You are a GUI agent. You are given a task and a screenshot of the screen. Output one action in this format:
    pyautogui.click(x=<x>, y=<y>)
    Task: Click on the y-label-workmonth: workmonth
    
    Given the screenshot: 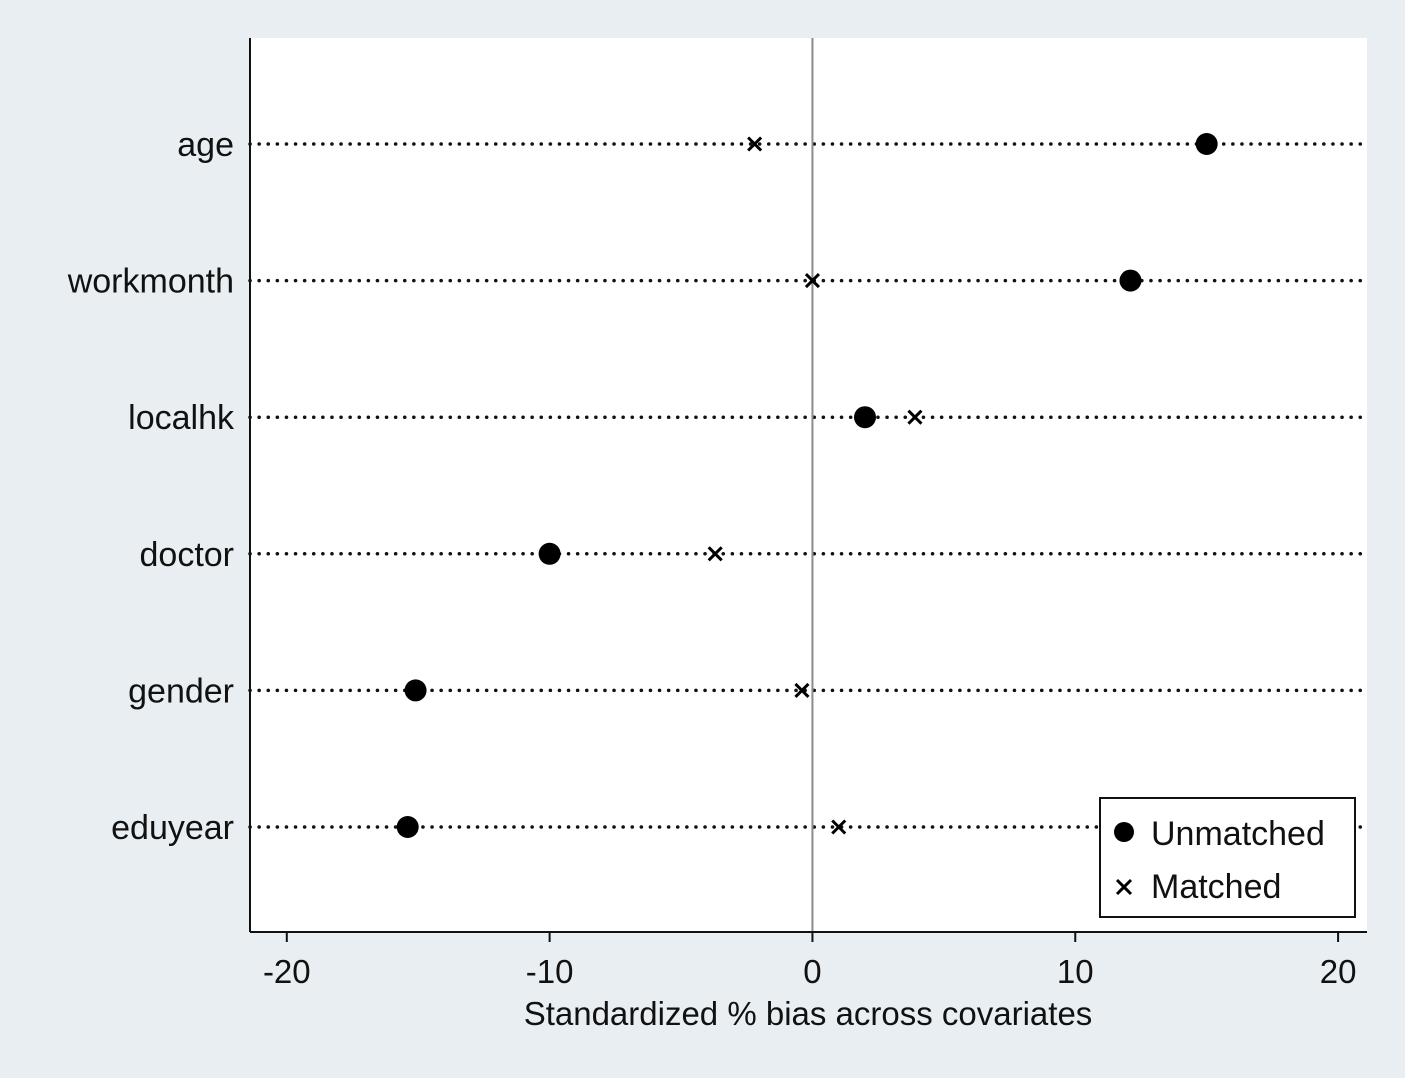 What is the action you would take?
    pyautogui.click(x=150, y=282)
    